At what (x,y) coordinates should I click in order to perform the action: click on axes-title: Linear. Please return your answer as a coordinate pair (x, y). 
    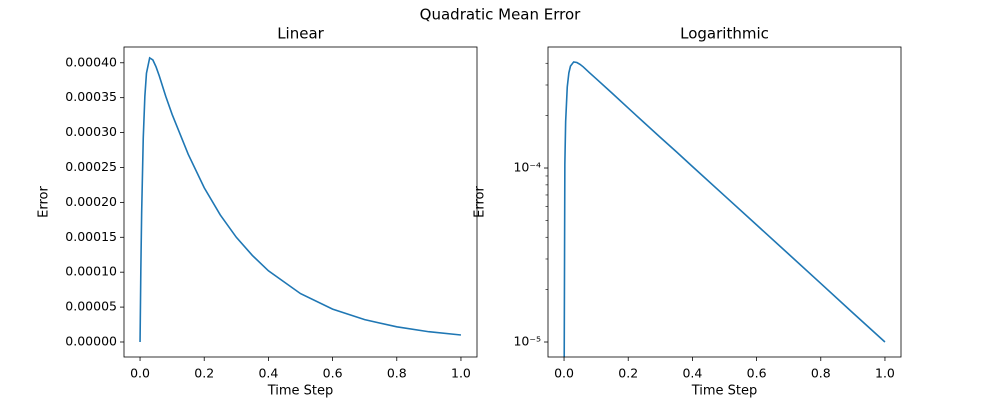
    Looking at the image, I should click on (300, 34).